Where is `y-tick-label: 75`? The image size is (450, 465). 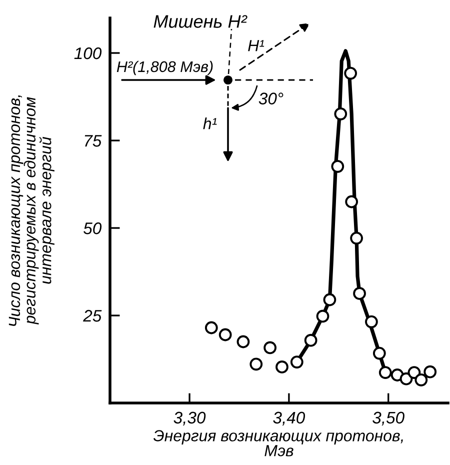
y-tick-label: 75 is located at coordinates (93, 141).